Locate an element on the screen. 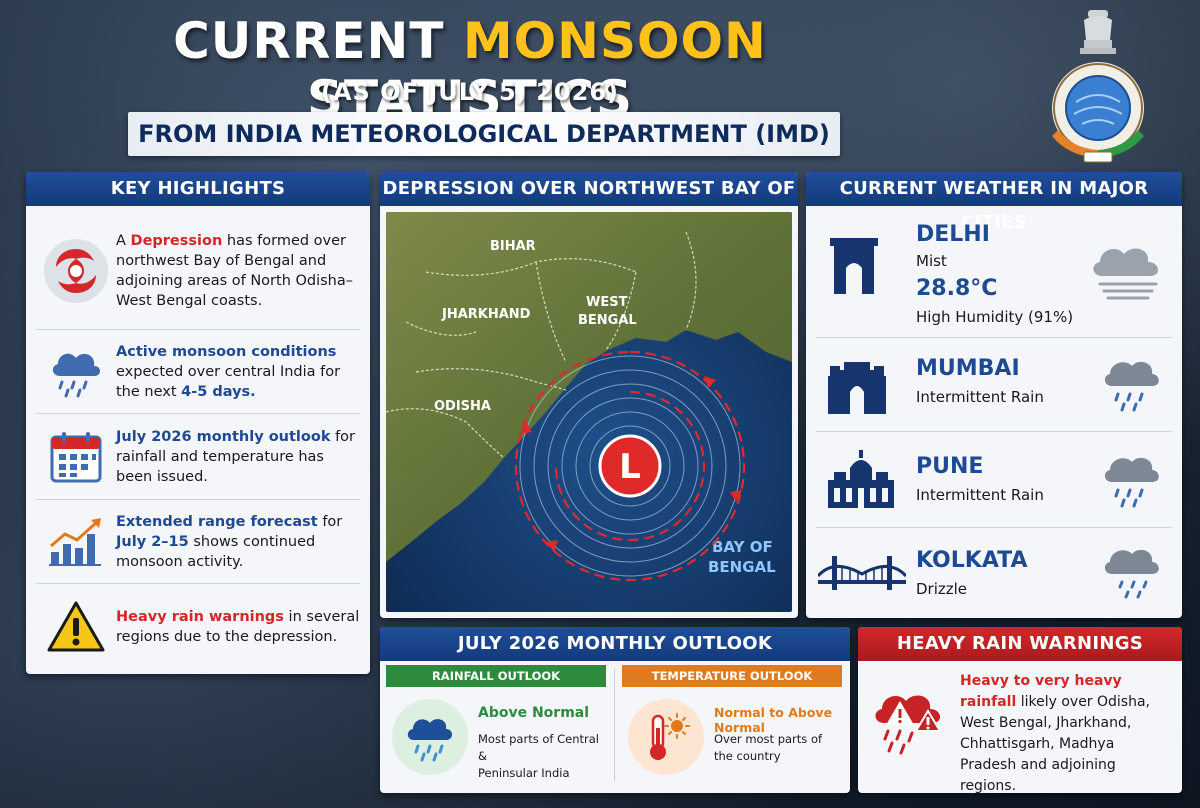 The width and height of the screenshot is (1200, 808). thermometer-sun-icon is located at coordinates (670, 736).